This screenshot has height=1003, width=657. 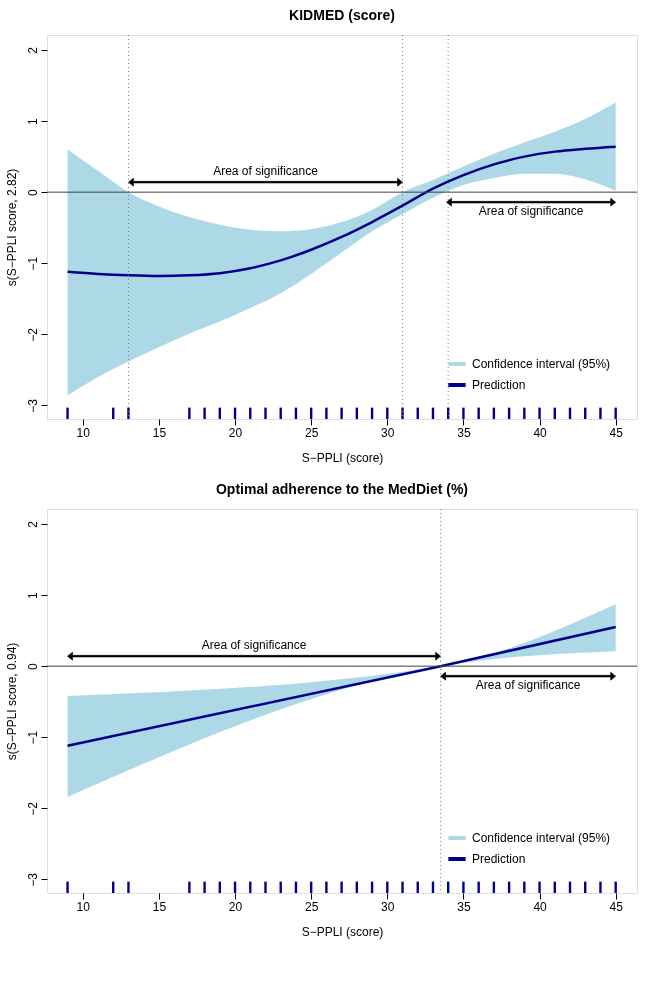 What do you see at coordinates (342, 488) in the screenshot?
I see `chart-title: Optimal adherence to the MedDiet (%)` at bounding box center [342, 488].